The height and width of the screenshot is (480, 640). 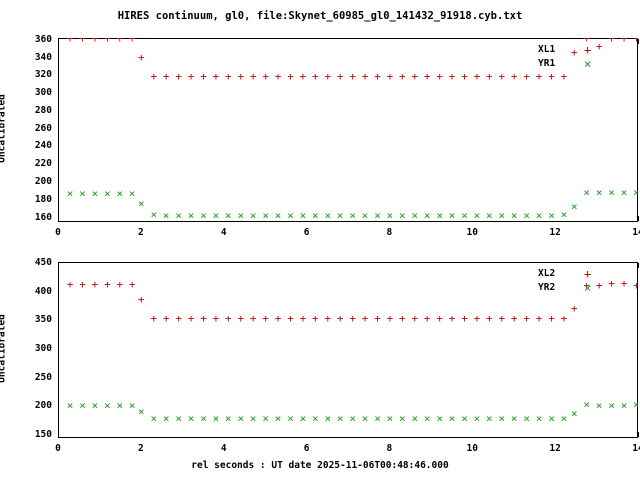 I want to click on legend-label-xl1: XL1, so click(x=547, y=49).